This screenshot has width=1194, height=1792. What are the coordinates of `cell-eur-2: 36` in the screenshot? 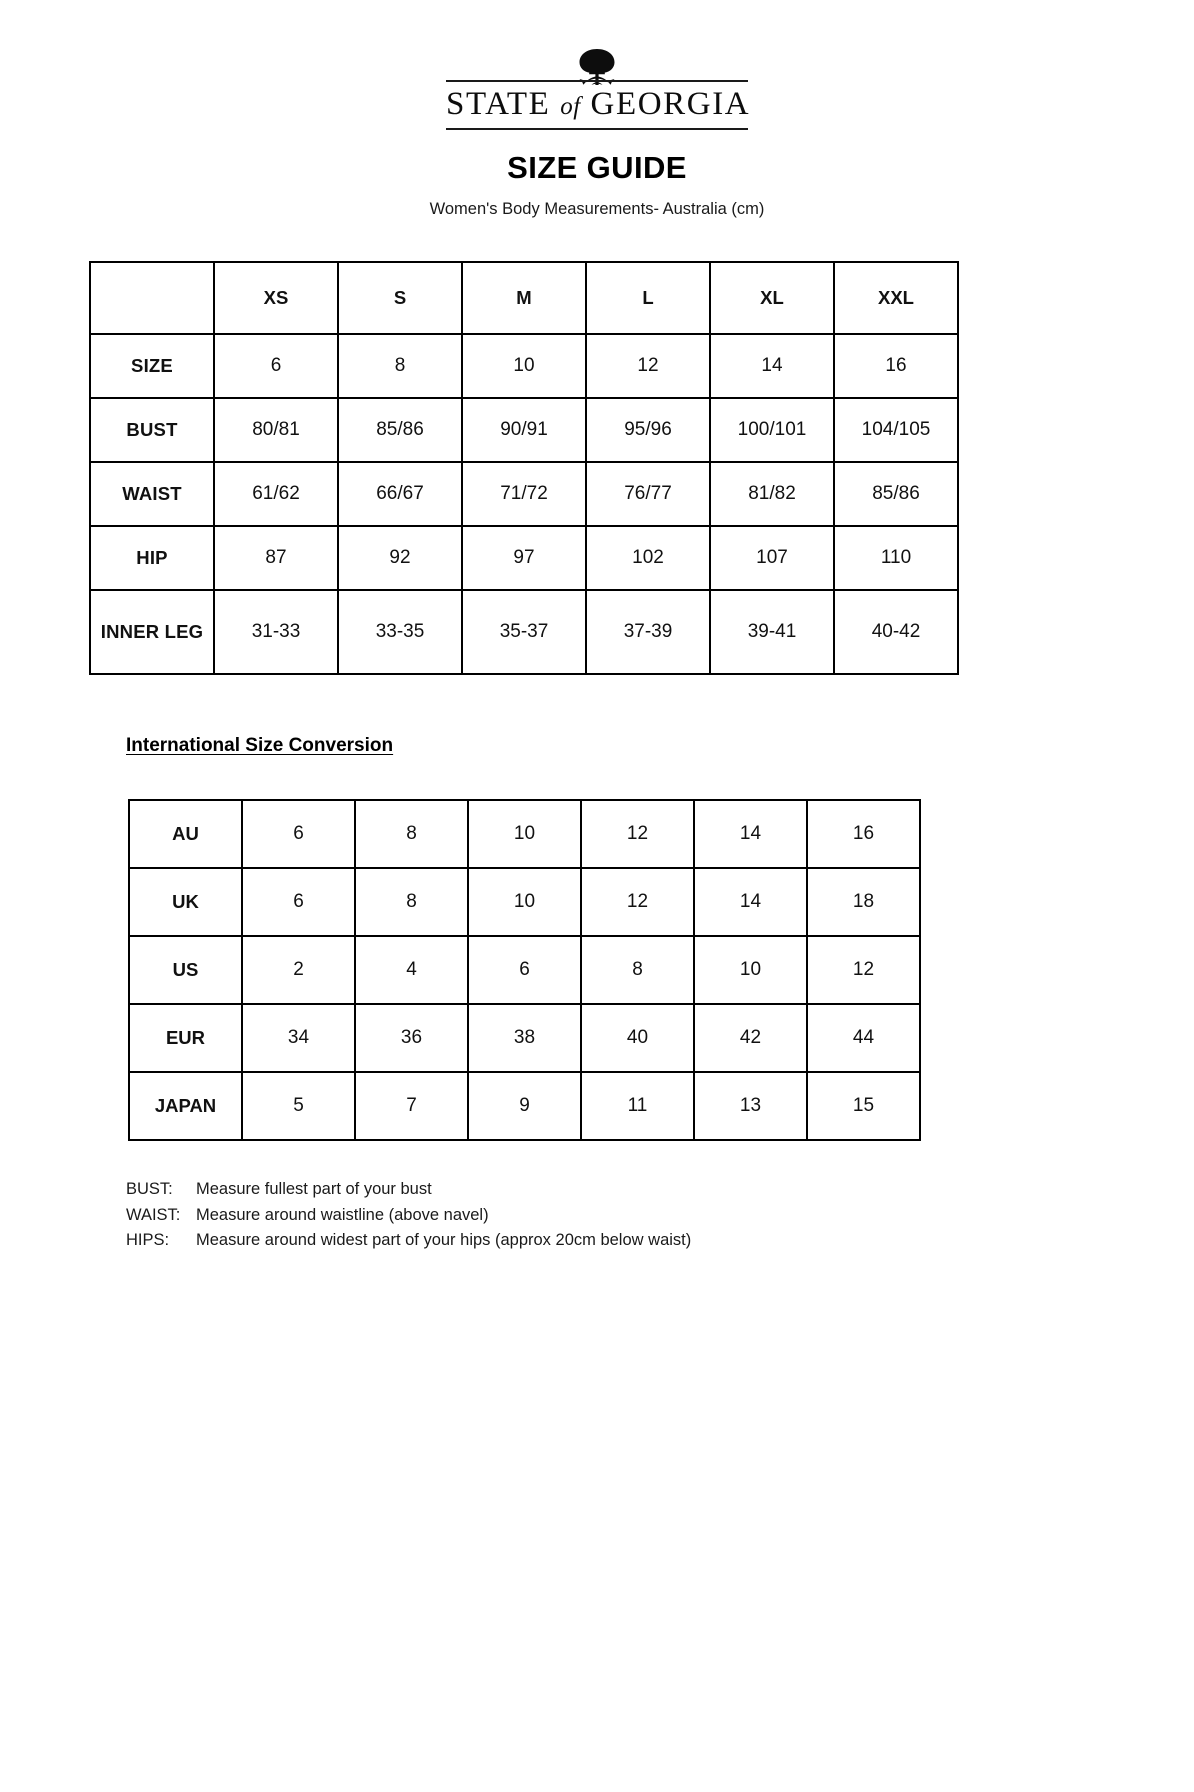 It's located at (411, 1038).